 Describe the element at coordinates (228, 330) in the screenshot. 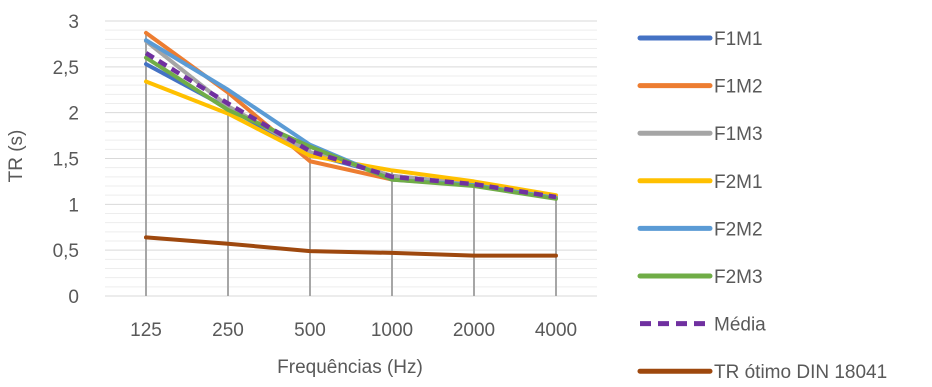

I see `x-tick-label: 250` at that location.